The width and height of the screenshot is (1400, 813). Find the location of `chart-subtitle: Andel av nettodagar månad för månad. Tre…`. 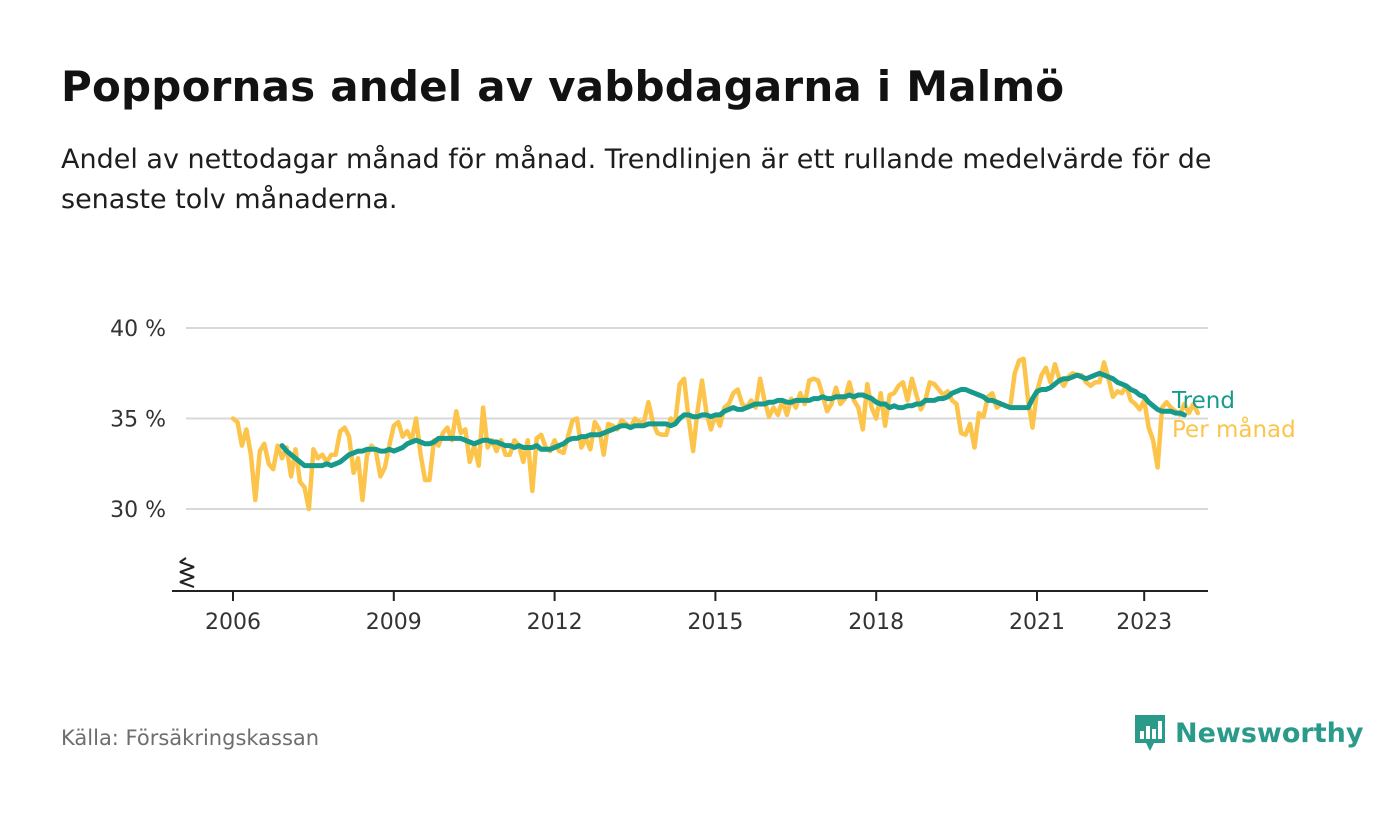

chart-subtitle: Andel av nettodagar månad för månad. Tre… is located at coordinates (636, 179).